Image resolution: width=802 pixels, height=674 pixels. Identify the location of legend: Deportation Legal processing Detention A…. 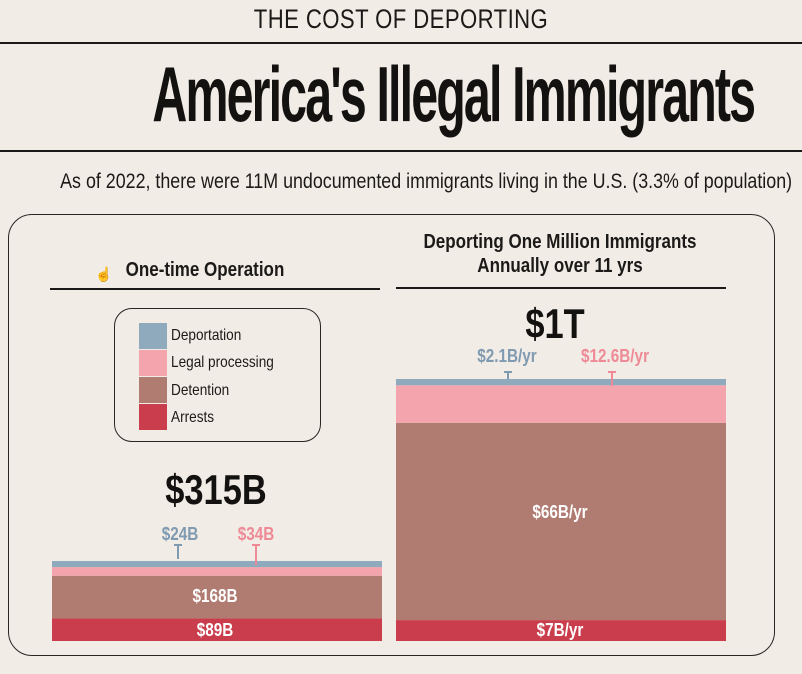
(217, 375).